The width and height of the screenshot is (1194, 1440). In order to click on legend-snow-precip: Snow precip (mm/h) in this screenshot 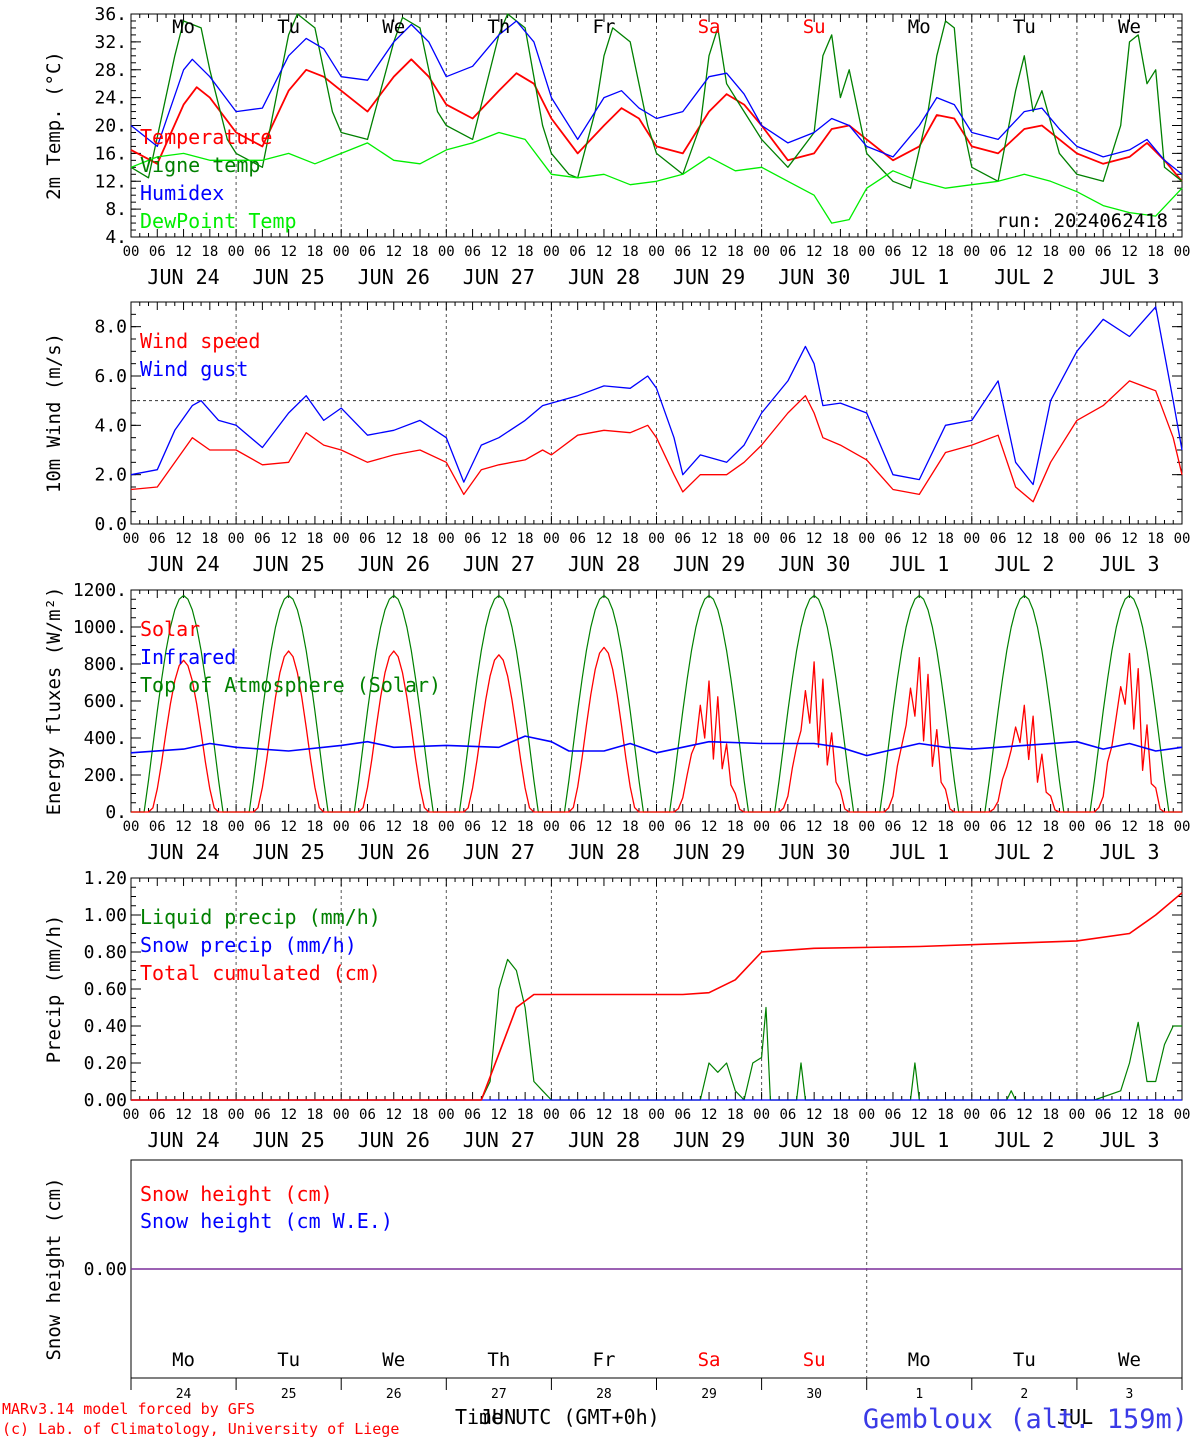, I will do `click(248, 945)`.